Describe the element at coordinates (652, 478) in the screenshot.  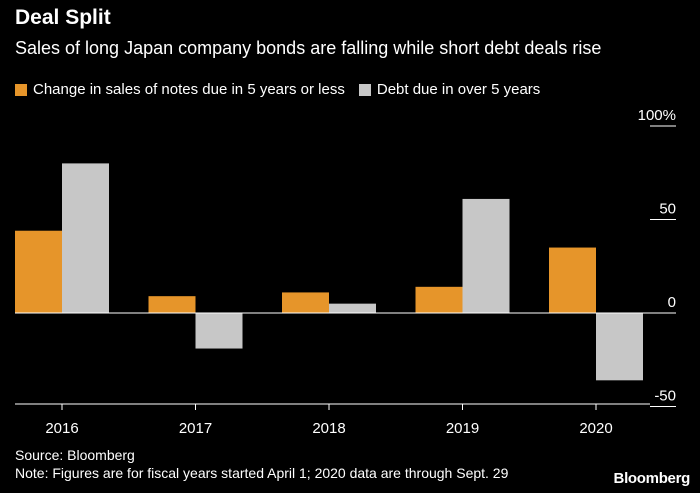
I see `bloomberg-logo: Bloomberg` at that location.